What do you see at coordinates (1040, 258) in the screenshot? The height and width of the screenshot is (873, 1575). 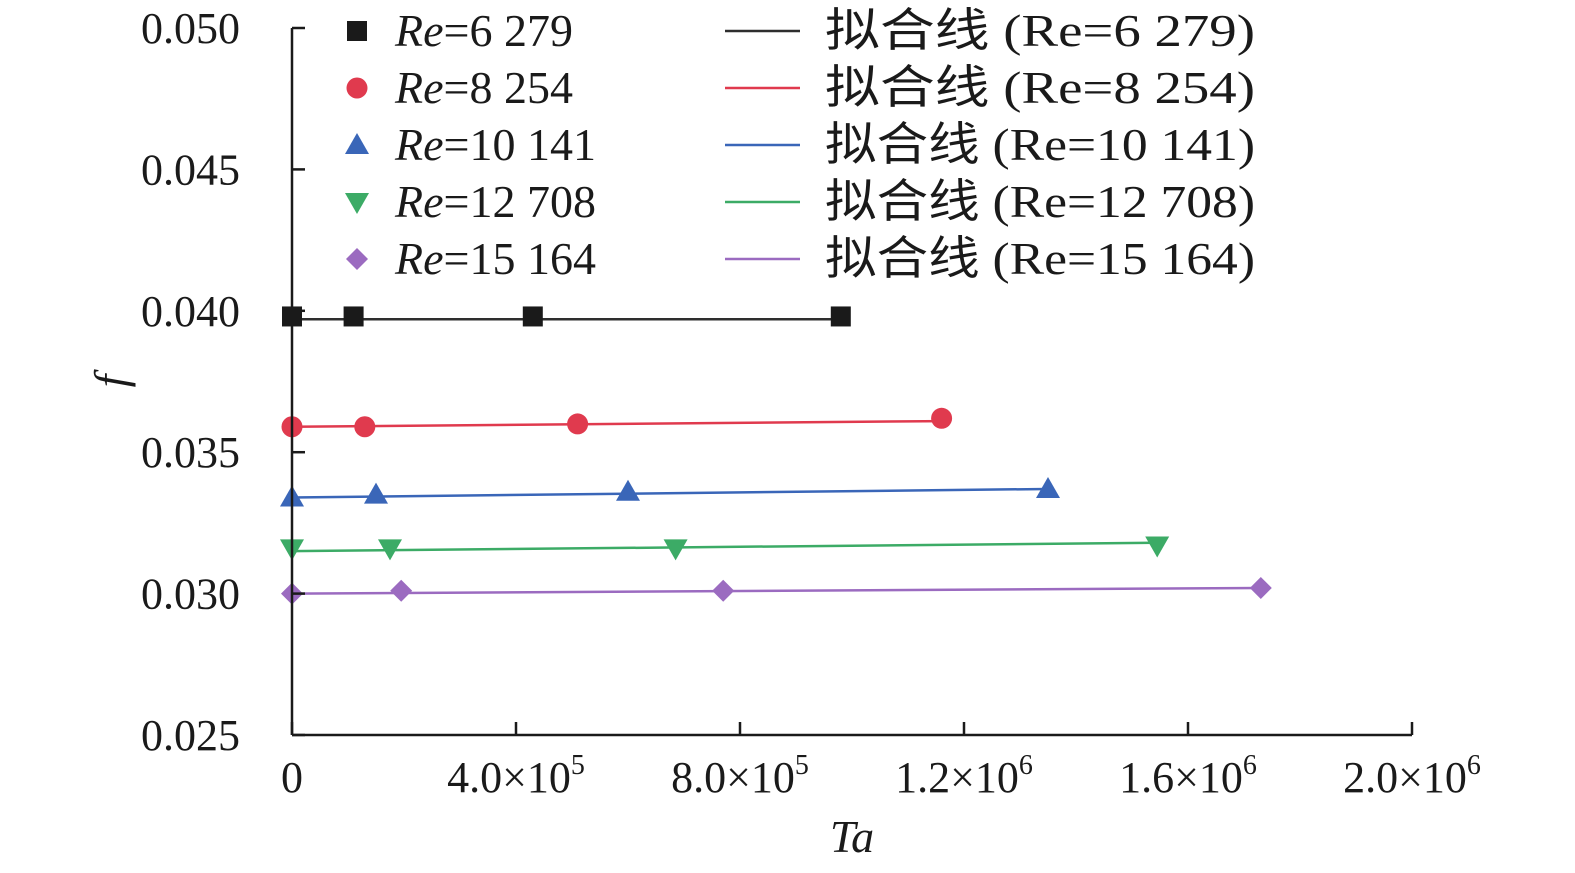 I see `legend-fit-label: 拟合线 (Re=15 164)` at bounding box center [1040, 258].